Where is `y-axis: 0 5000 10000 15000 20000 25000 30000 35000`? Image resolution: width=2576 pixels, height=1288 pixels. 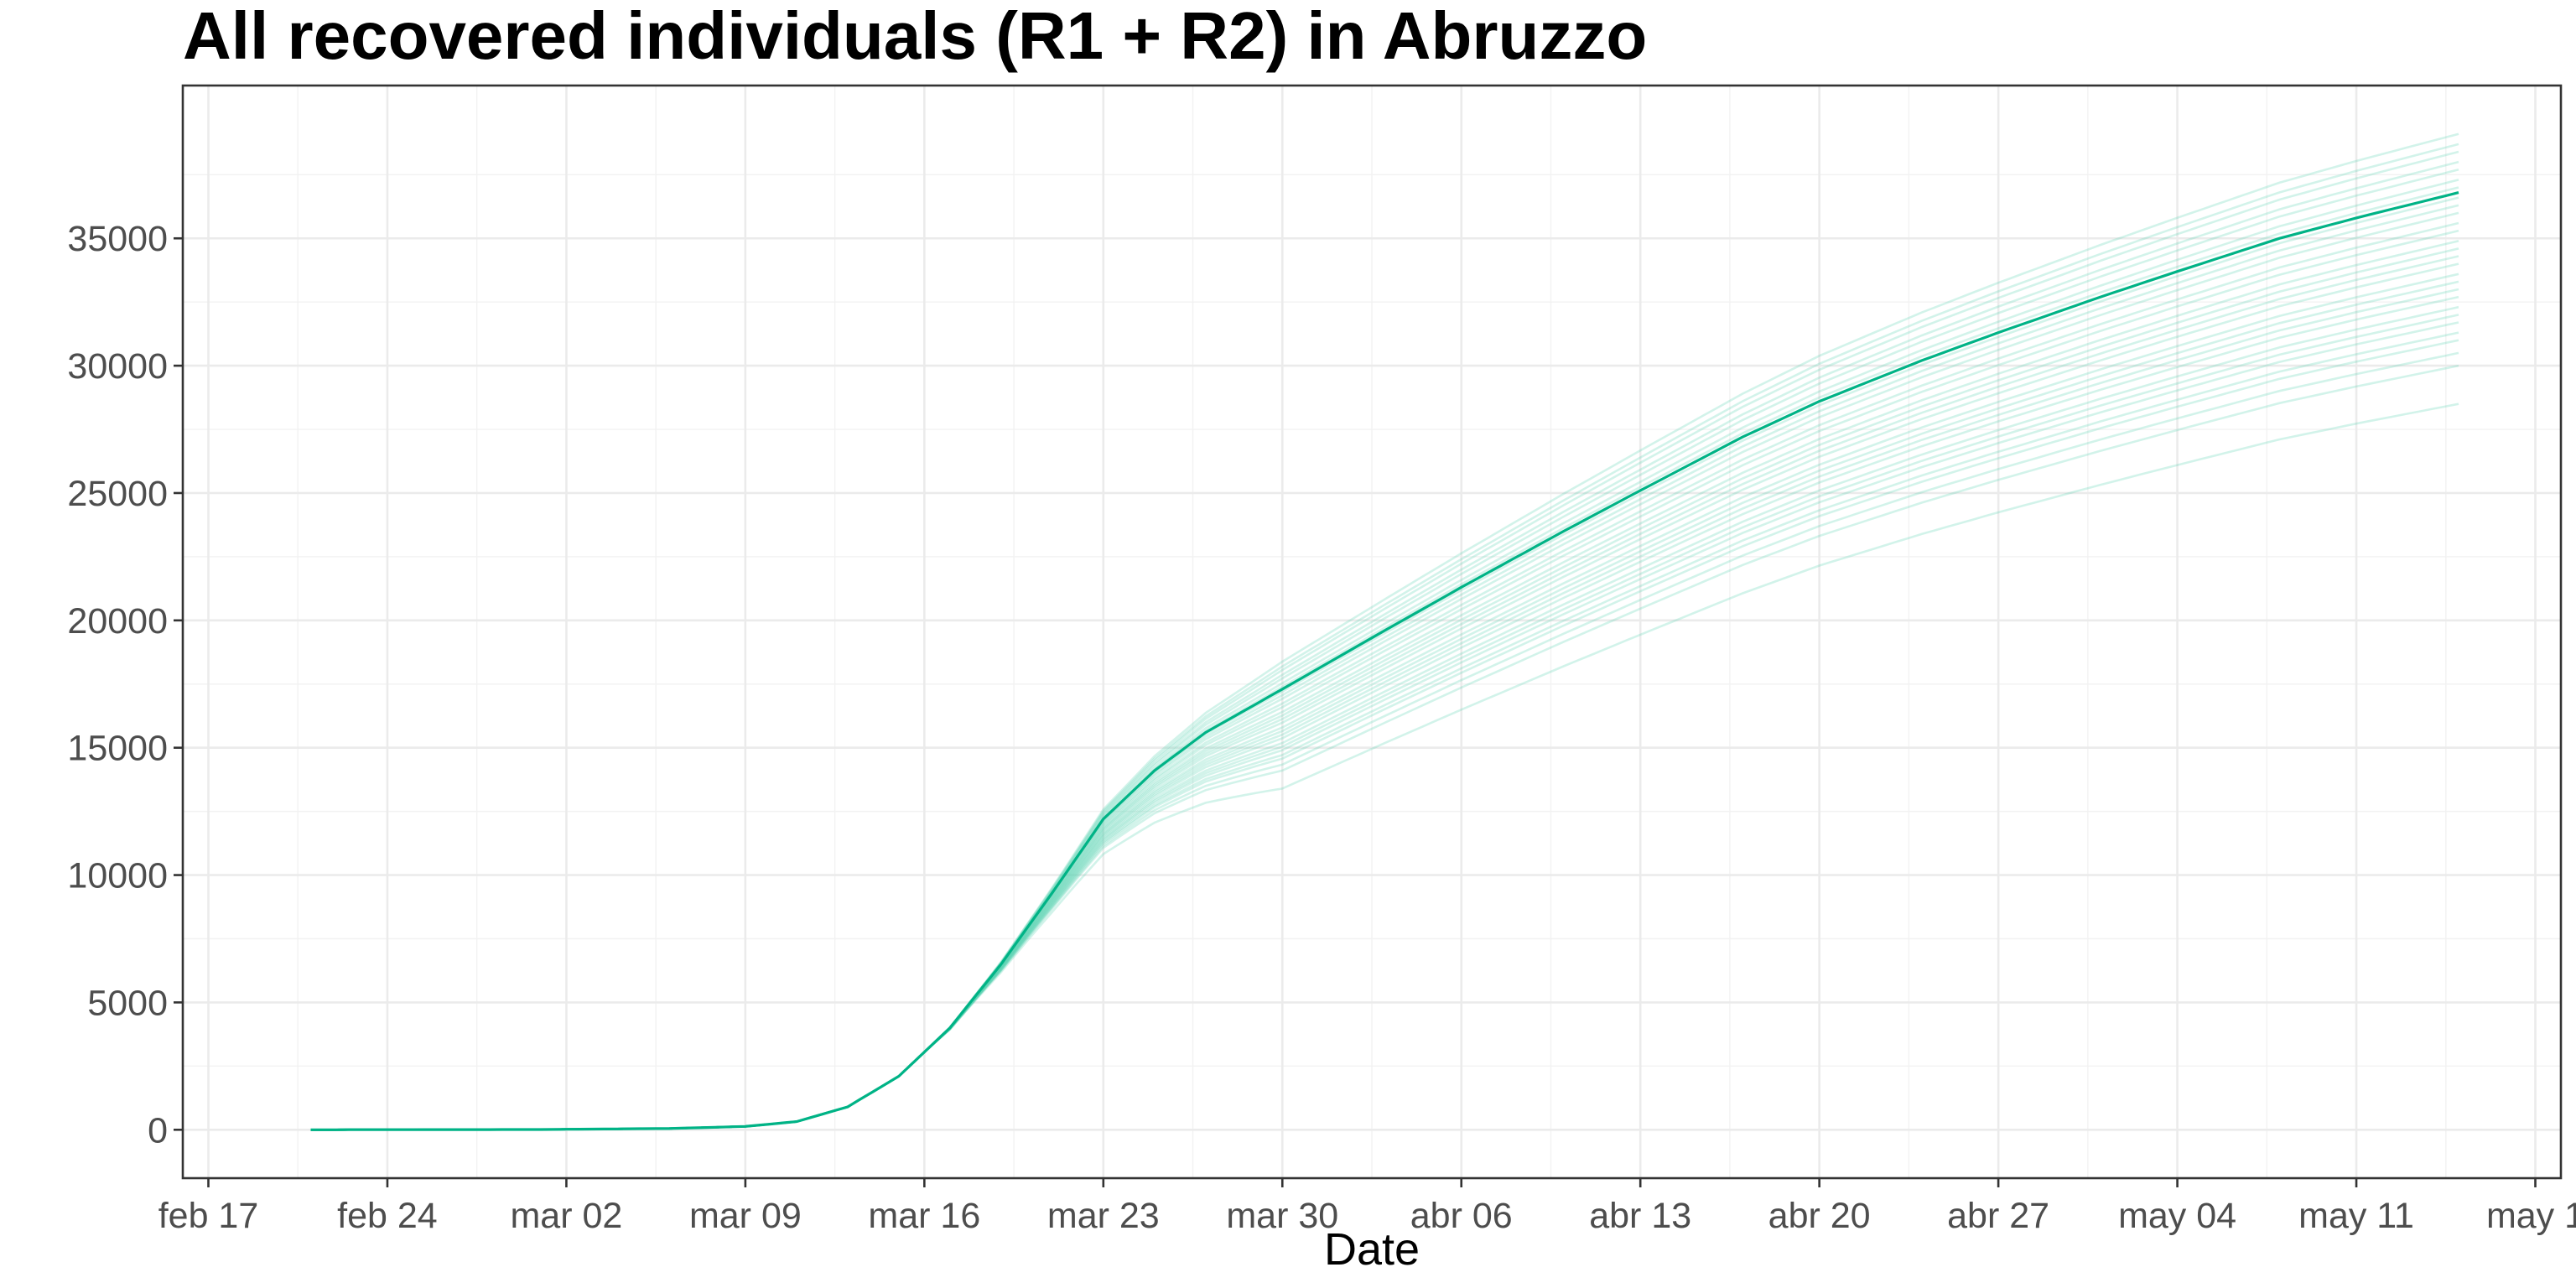
y-axis: 0 5000 10000 15000 20000 25000 30000 35000 is located at coordinates (125, 684).